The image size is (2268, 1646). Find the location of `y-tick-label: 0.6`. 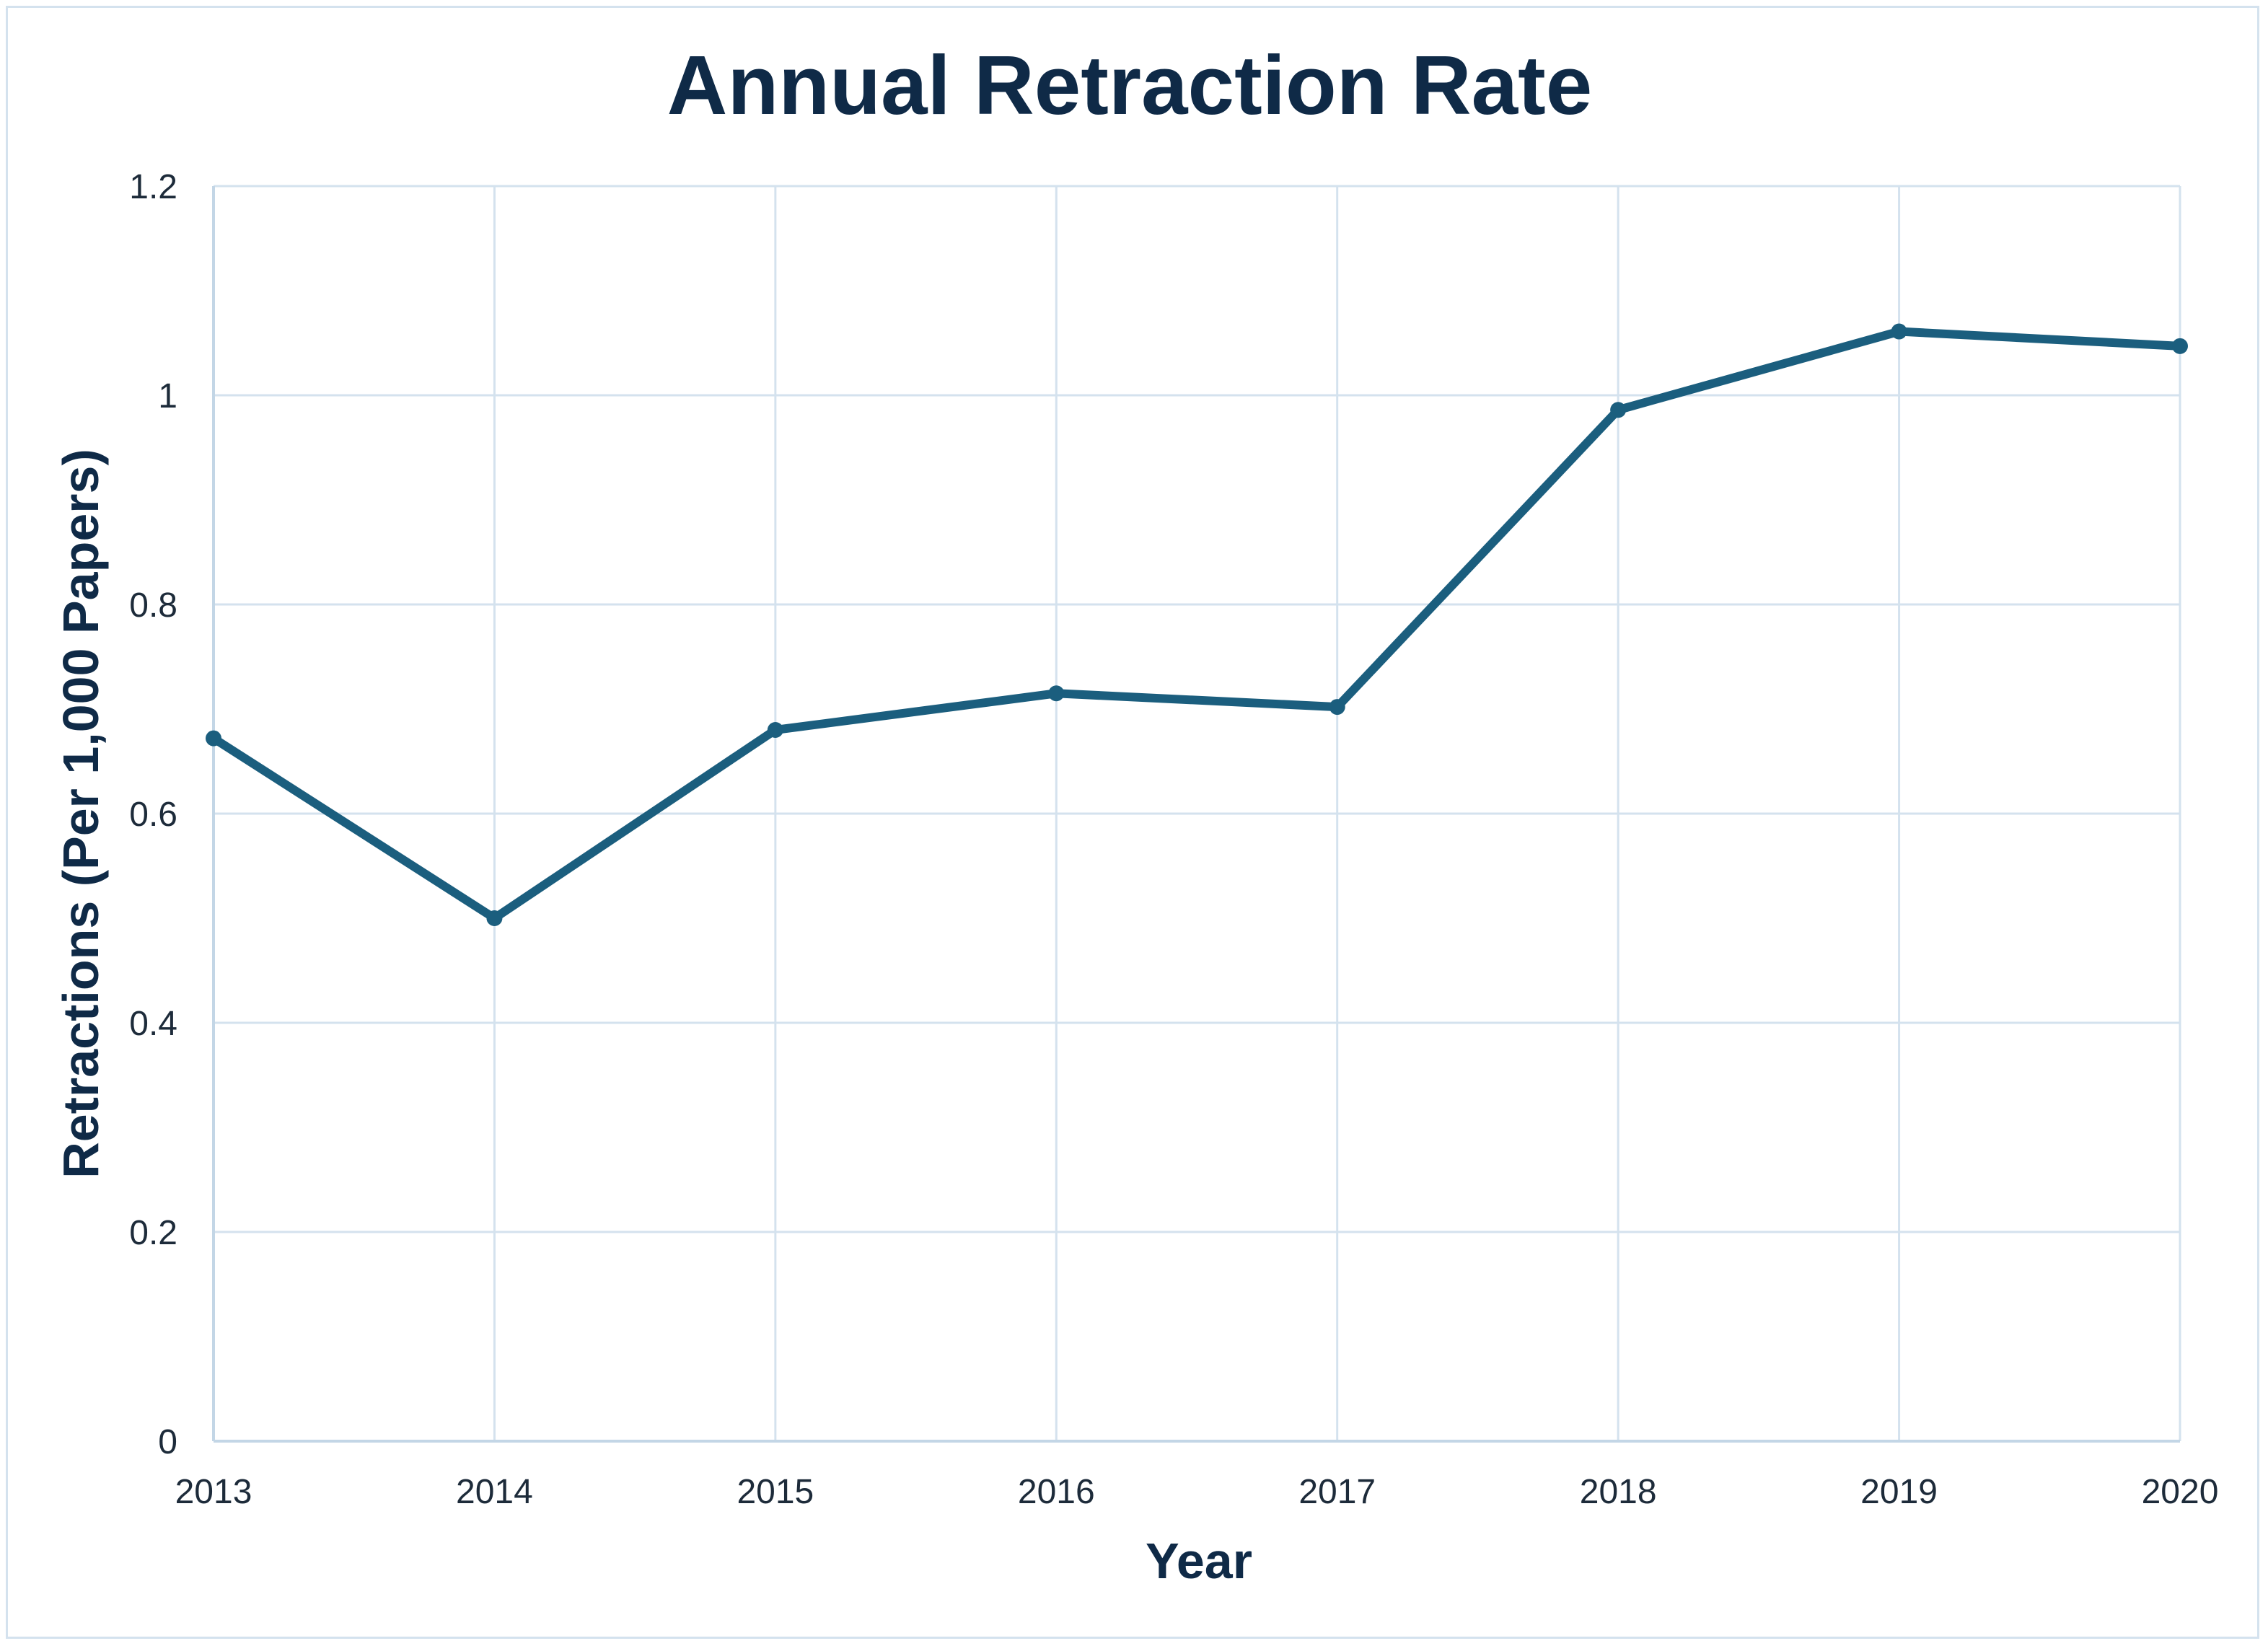

y-tick-label: 0.6 is located at coordinates (153, 815).